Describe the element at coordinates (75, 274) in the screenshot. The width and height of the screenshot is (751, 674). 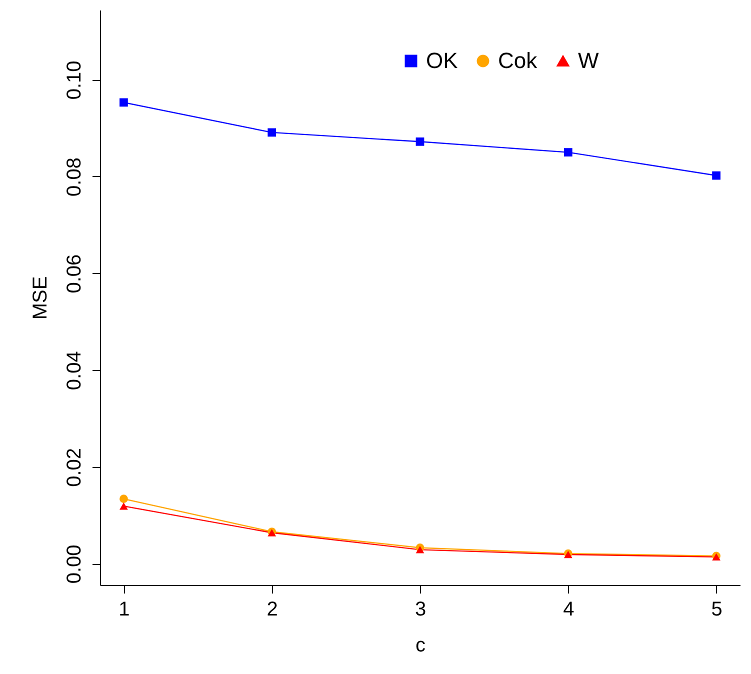
I see `y-tick-label: 0.06` at that location.